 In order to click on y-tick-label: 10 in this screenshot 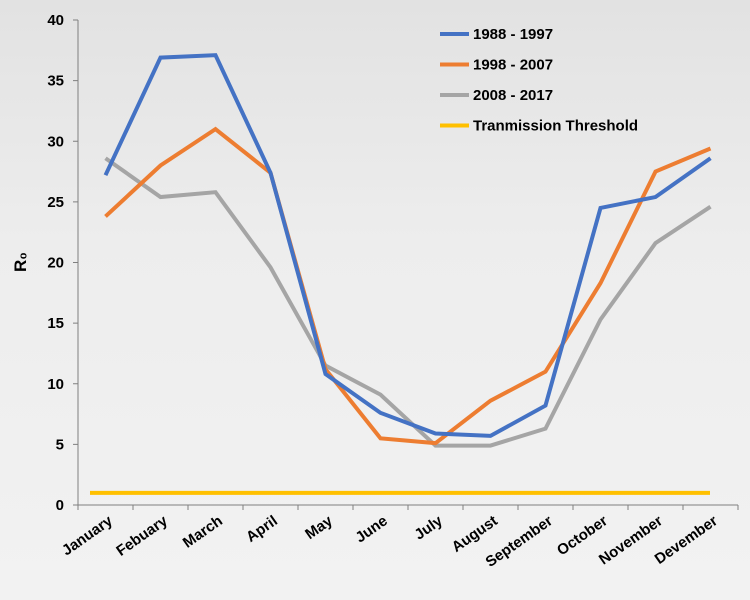, I will do `click(55, 384)`.